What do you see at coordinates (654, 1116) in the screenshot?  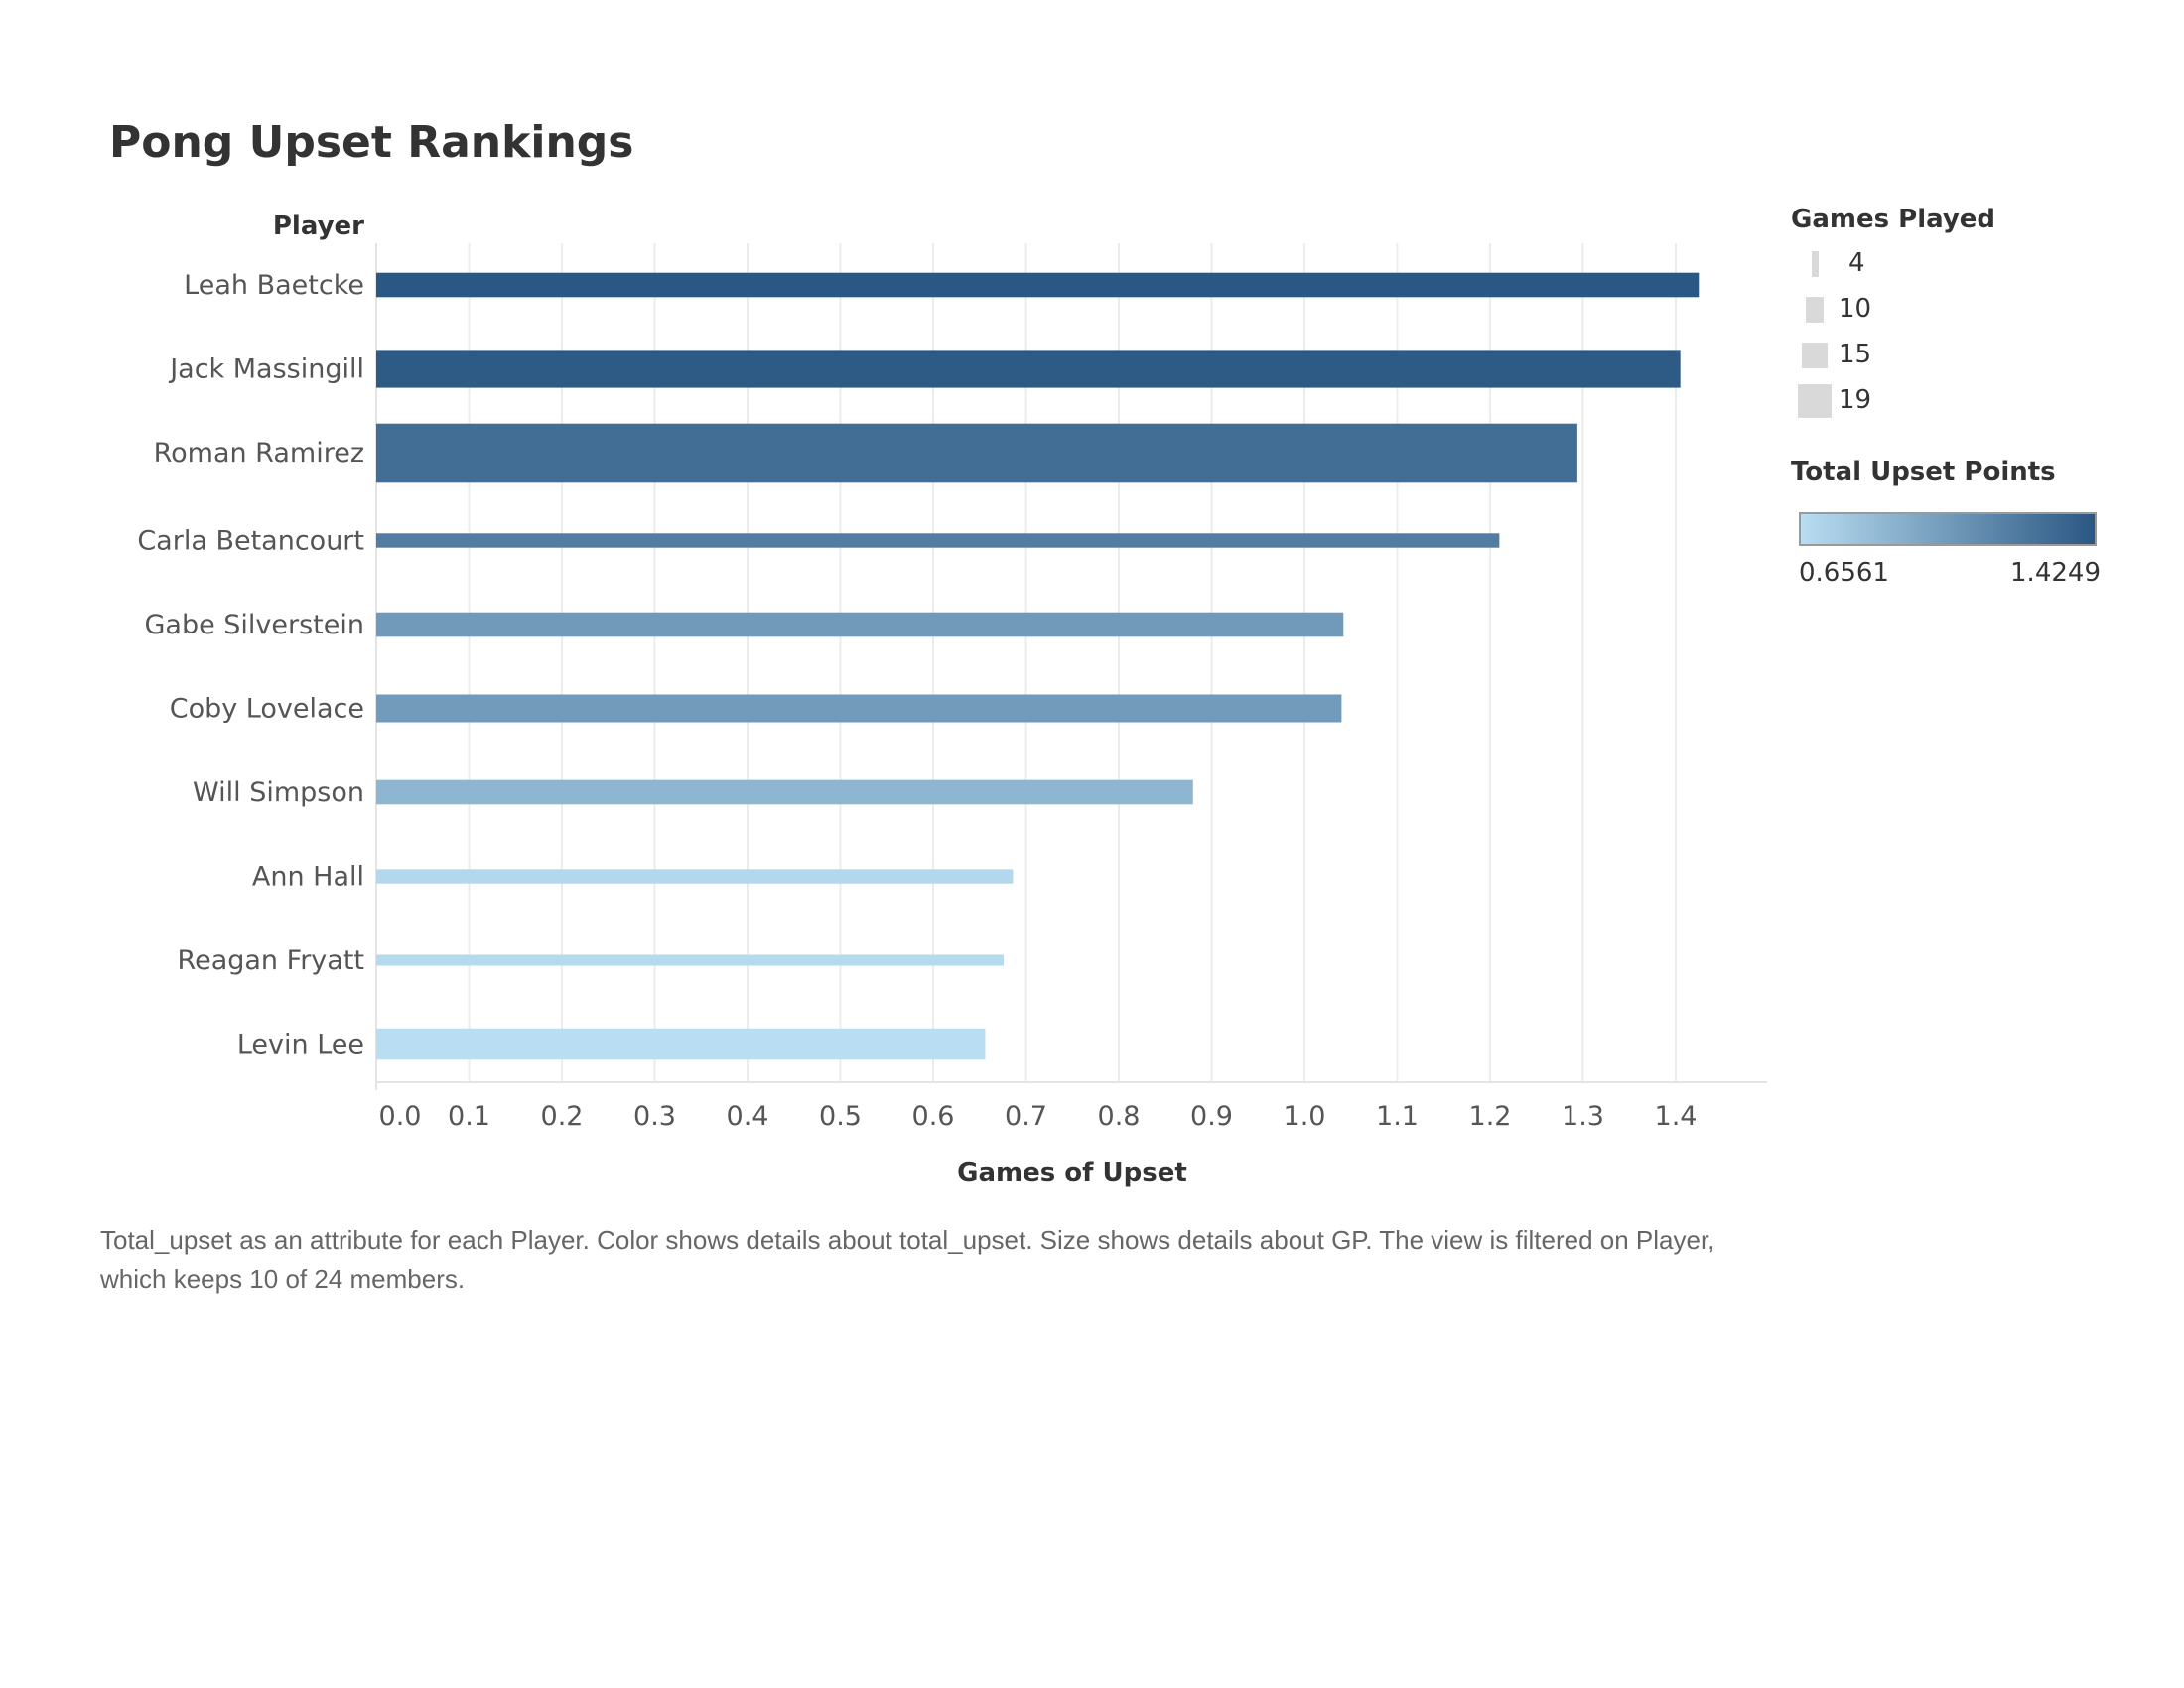 I see `x-tick-label: 0.3` at bounding box center [654, 1116].